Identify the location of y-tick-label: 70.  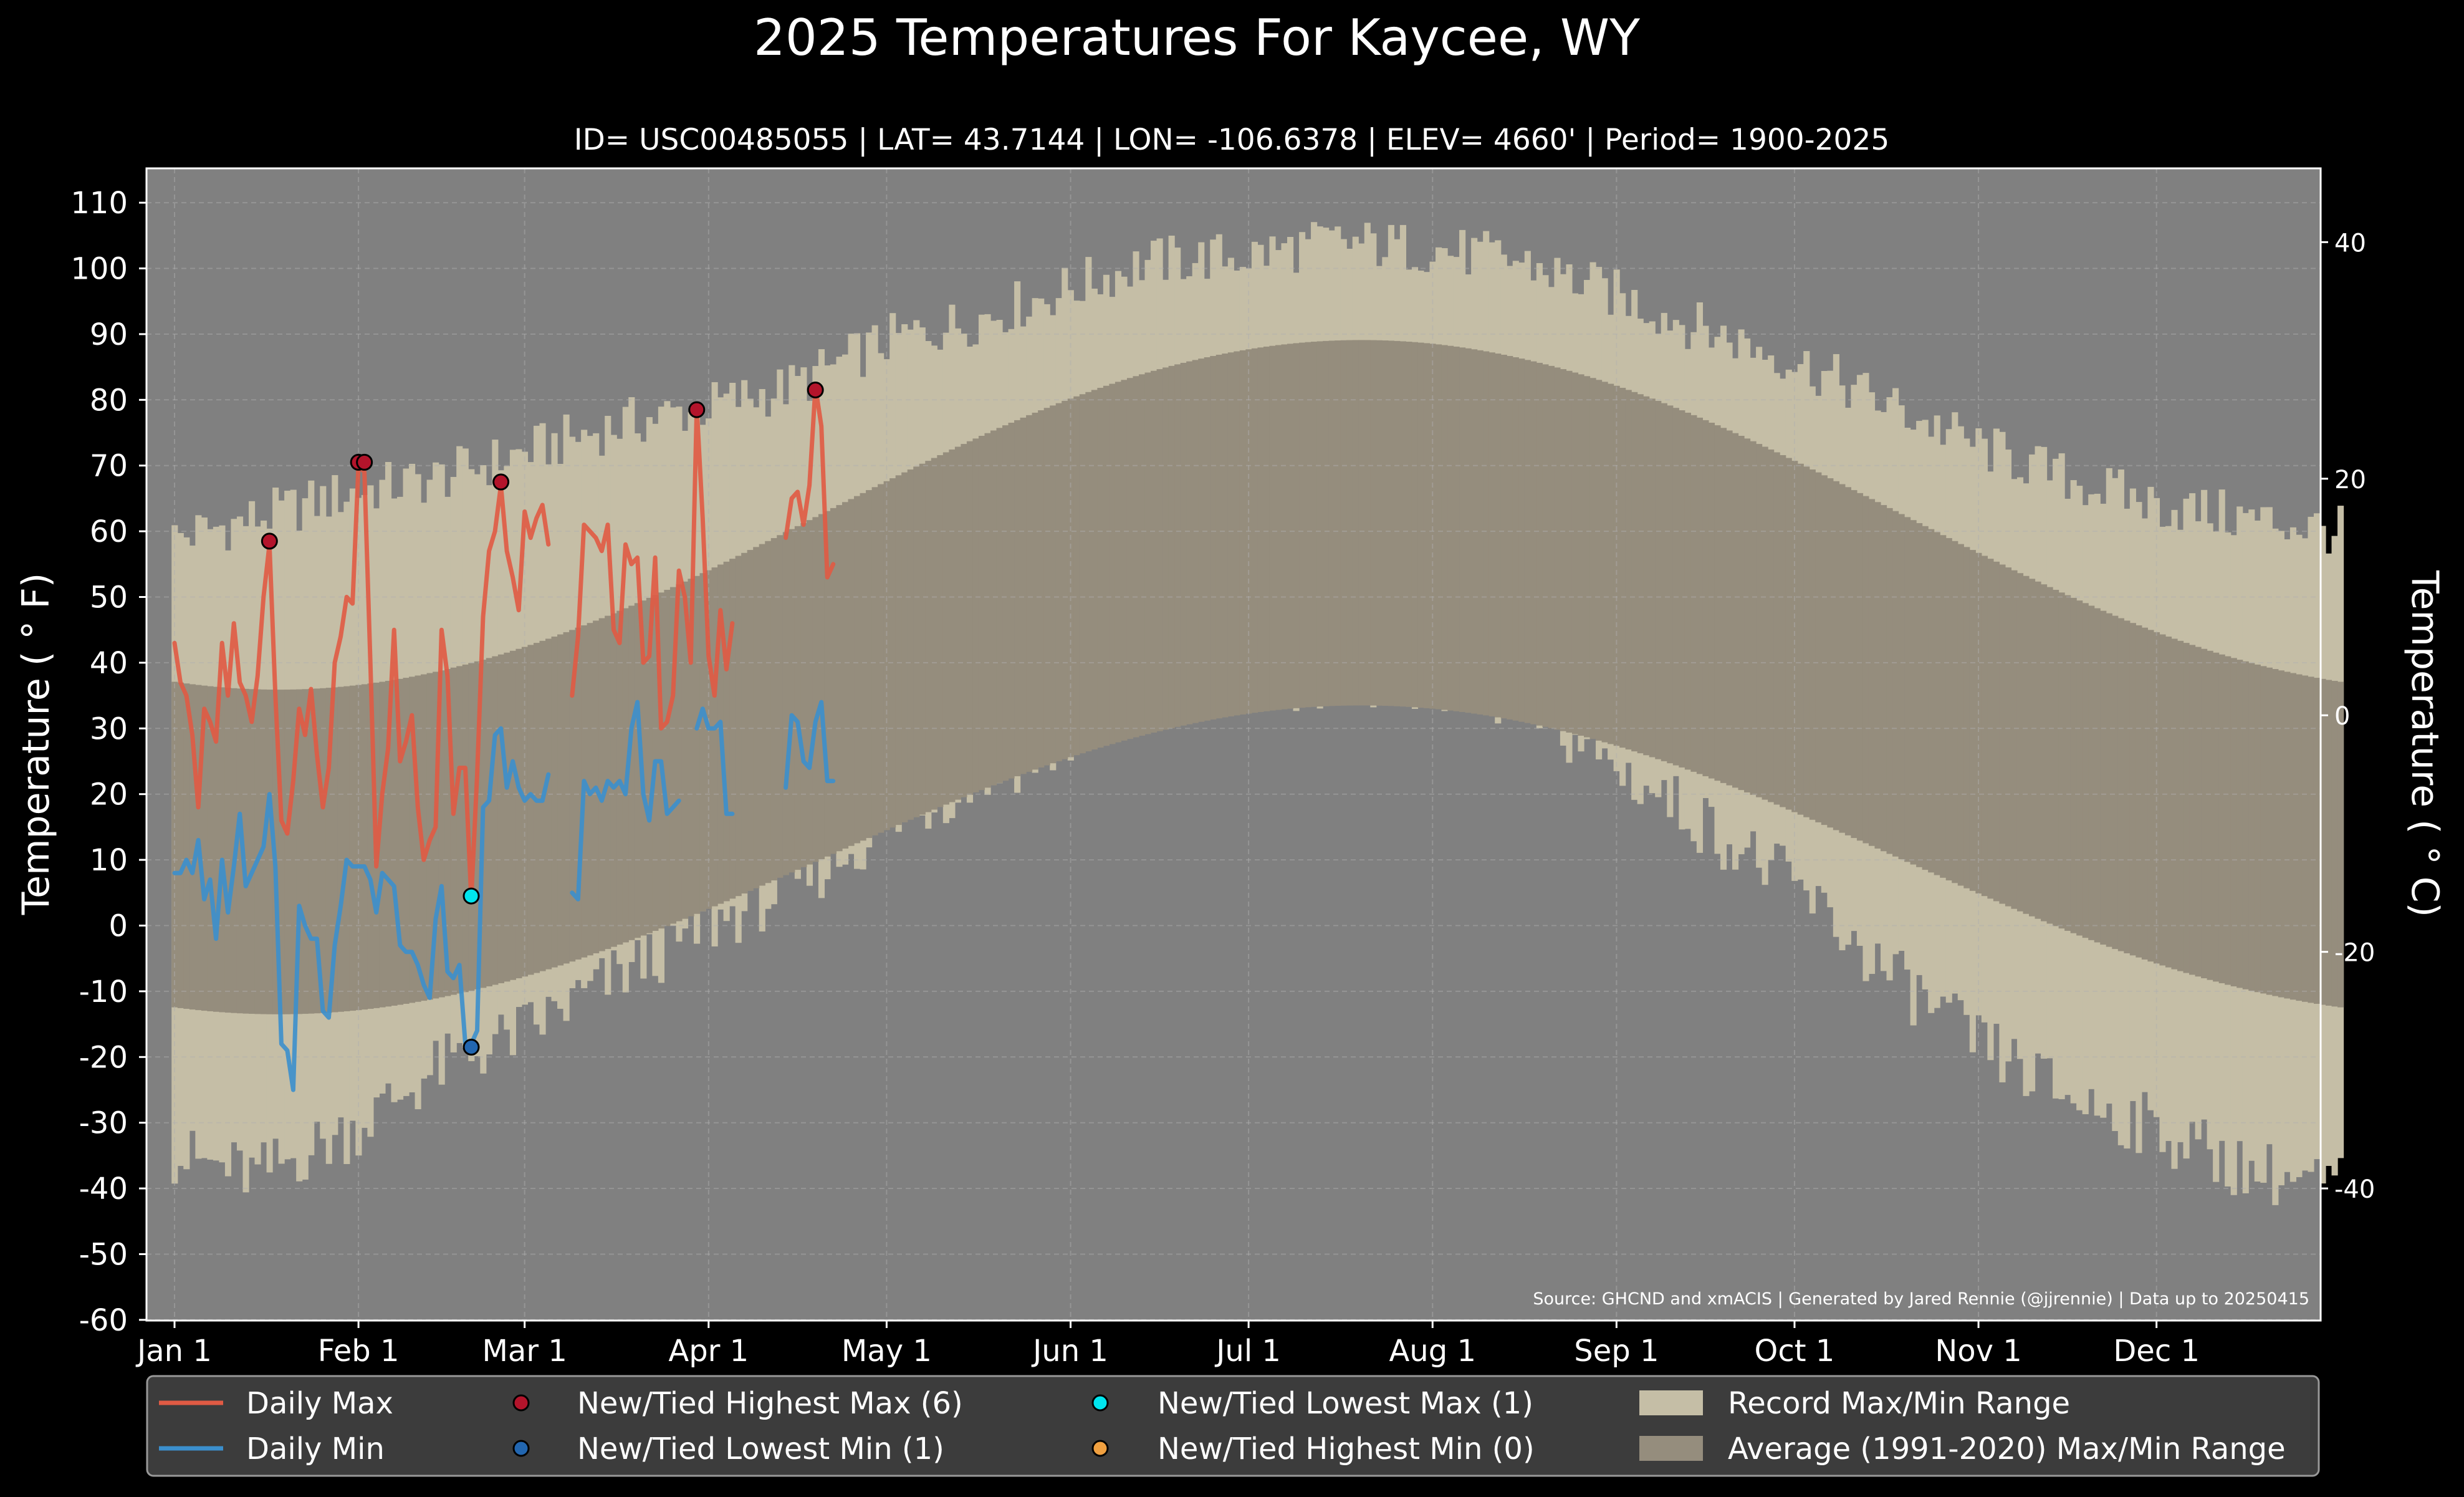
(109, 466).